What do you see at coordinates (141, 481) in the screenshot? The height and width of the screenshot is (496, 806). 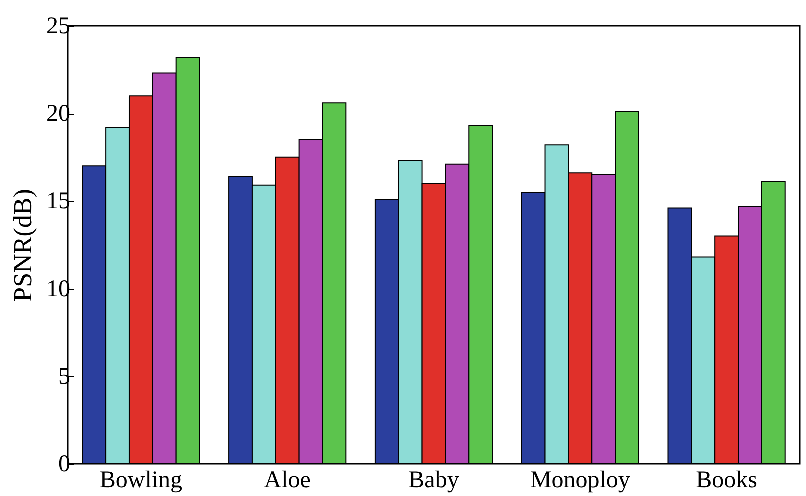 I see `x-tick-label: Bowling` at bounding box center [141, 481].